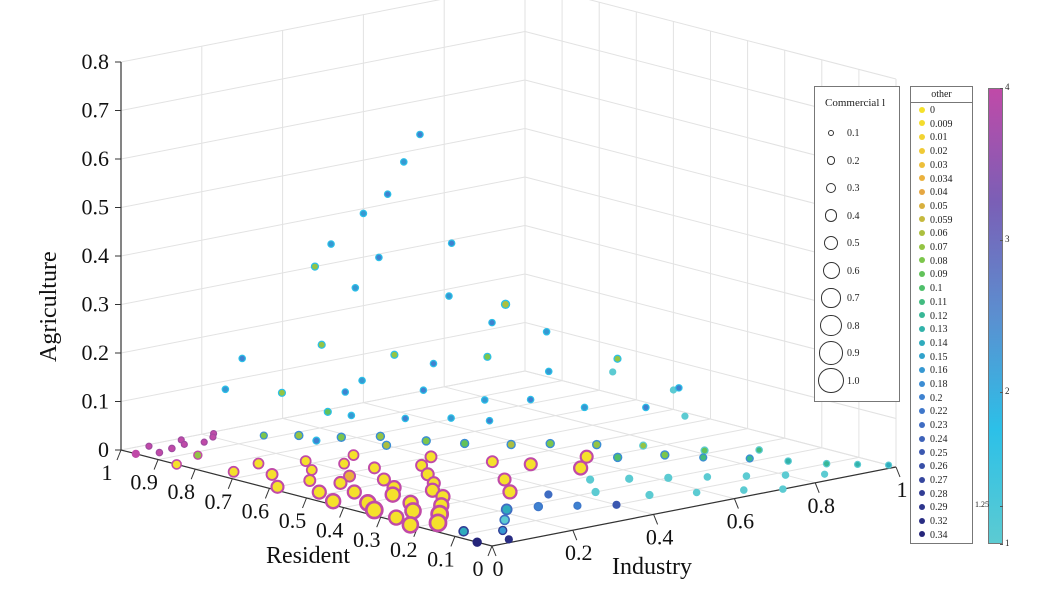 This screenshot has width=1050, height=615. I want to click on color-legend-label: 0.25, so click(939, 453).